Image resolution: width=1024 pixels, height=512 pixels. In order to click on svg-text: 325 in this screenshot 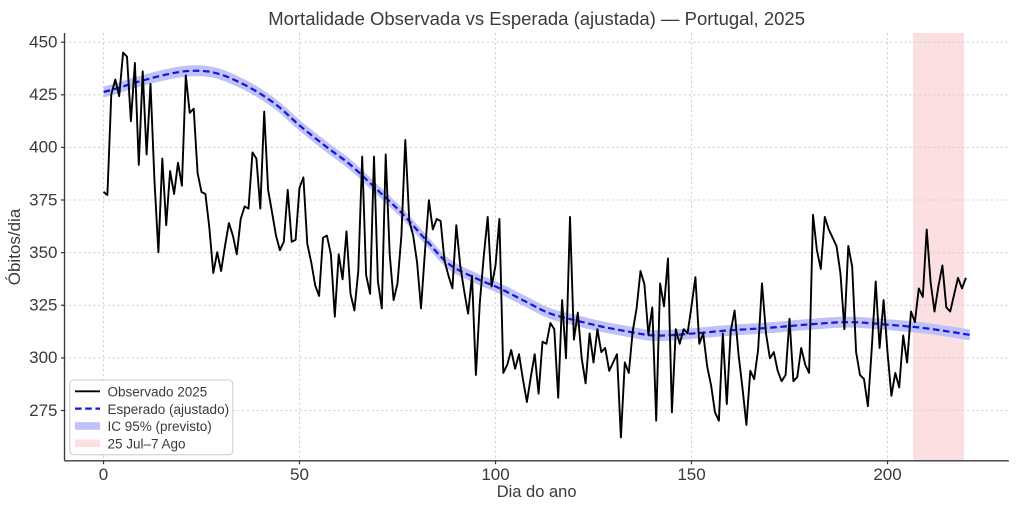, I will do `click(43, 305)`.